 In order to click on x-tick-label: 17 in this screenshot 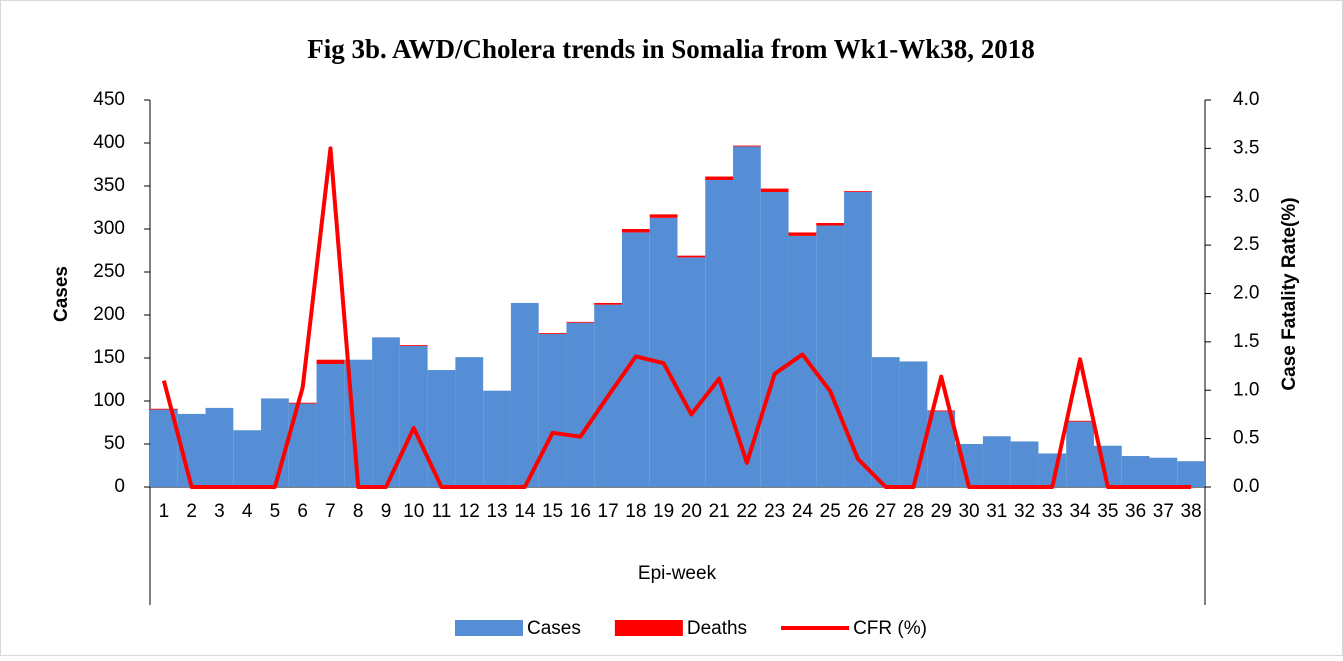, I will do `click(608, 511)`.